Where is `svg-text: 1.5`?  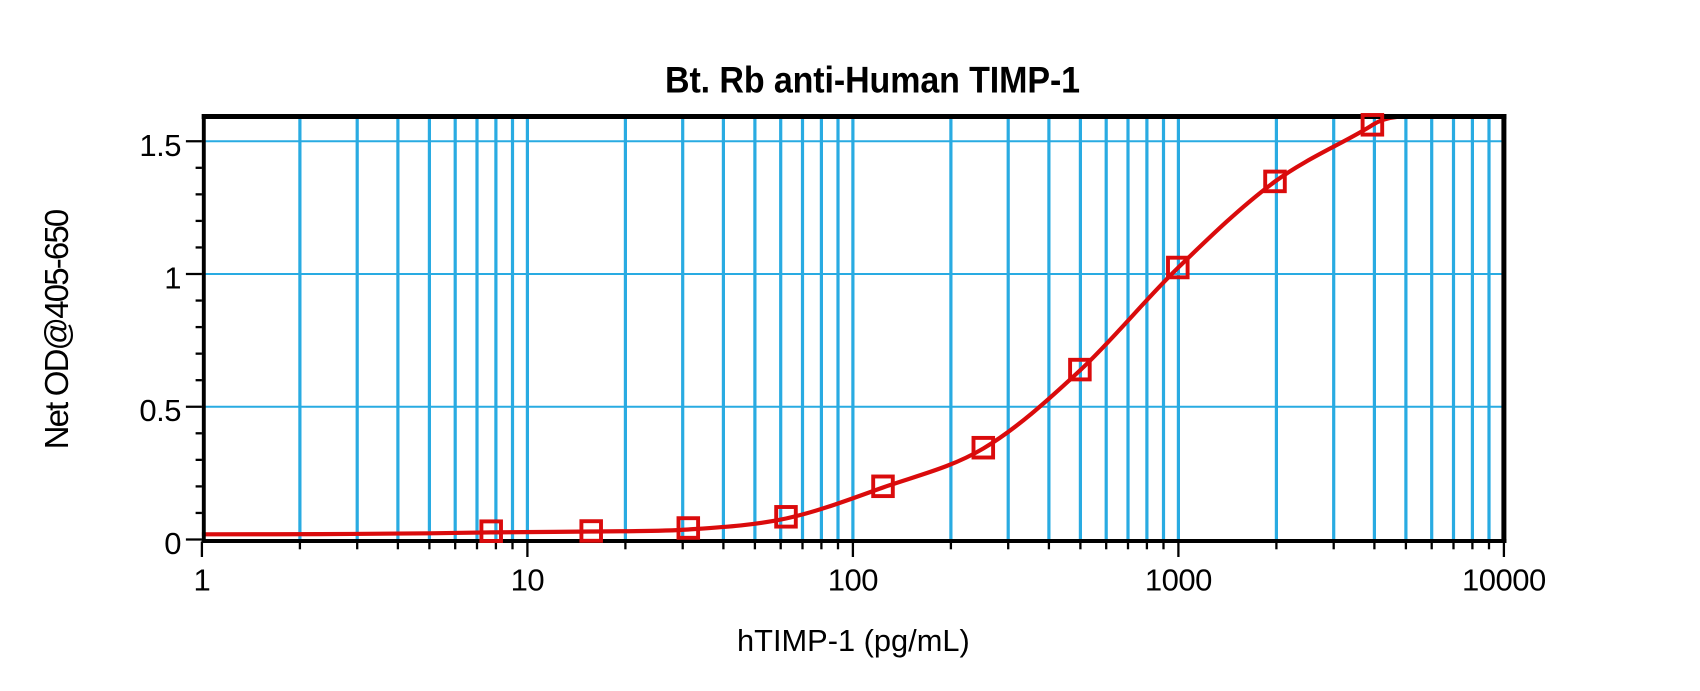
svg-text: 1.5 is located at coordinates (160, 145).